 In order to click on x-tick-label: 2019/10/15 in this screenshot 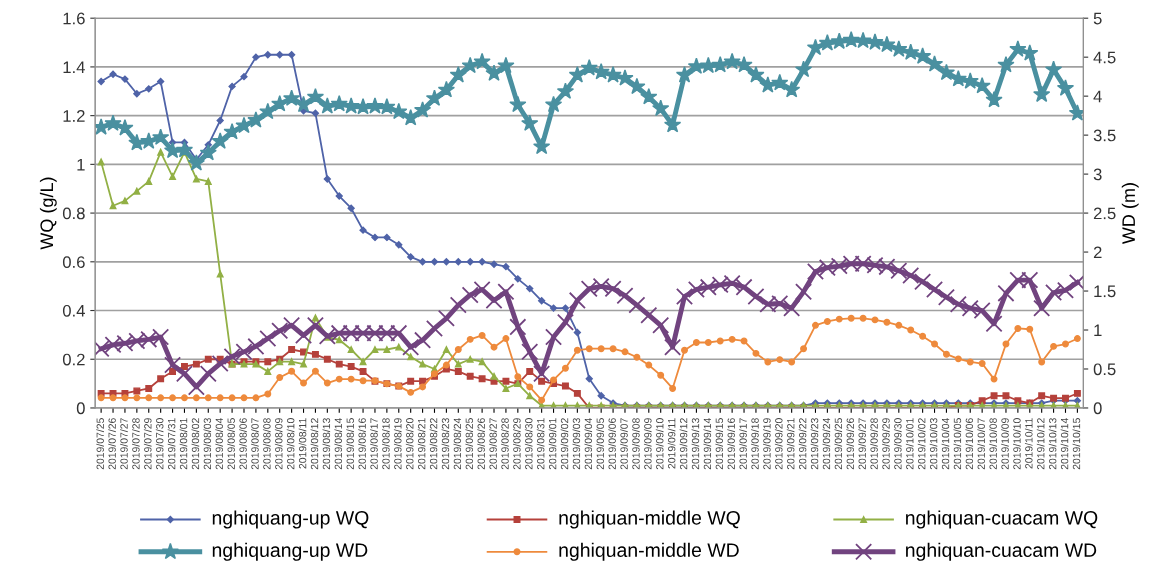, I will do `click(1076, 444)`.